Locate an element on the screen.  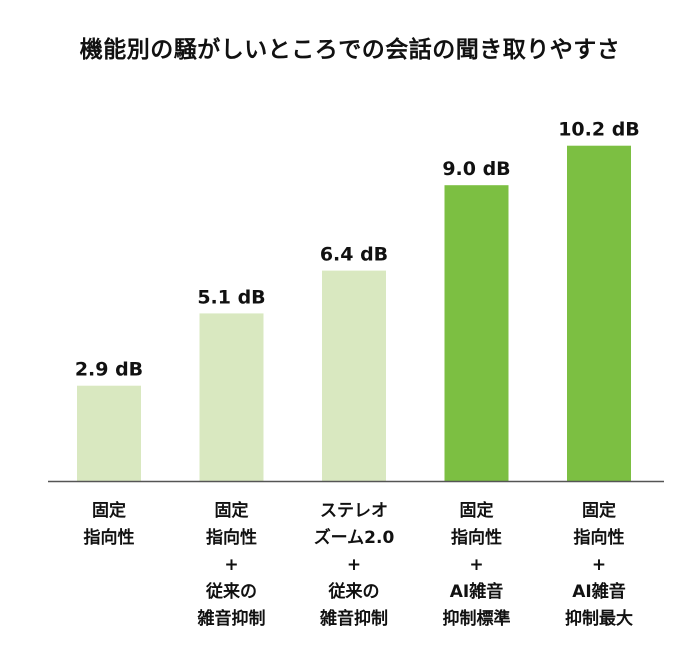
data-label-4: 9.0 dB is located at coordinates (476, 169).